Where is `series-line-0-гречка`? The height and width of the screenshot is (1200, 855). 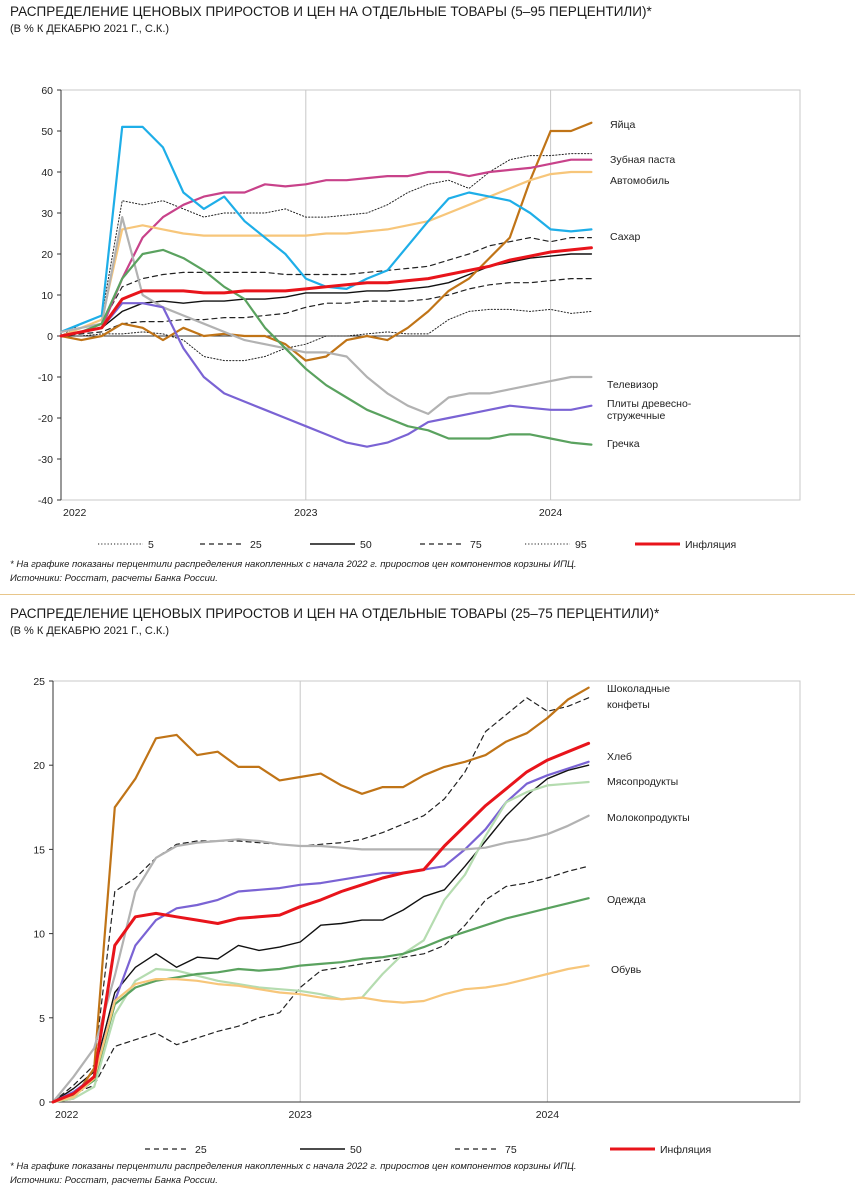
series-line-0-гречка is located at coordinates (326, 347).